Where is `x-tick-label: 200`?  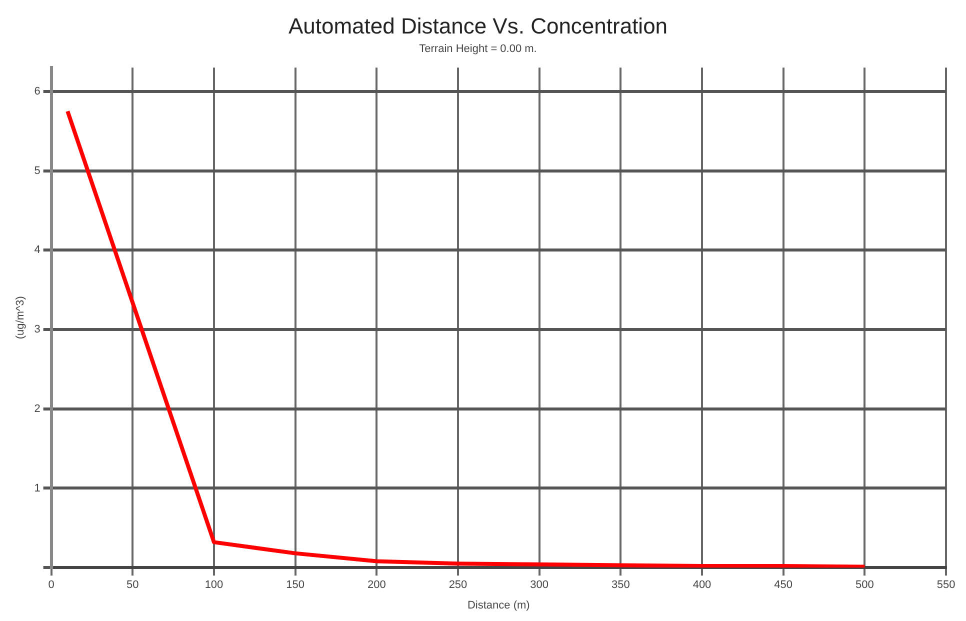
x-tick-label: 200 is located at coordinates (376, 585).